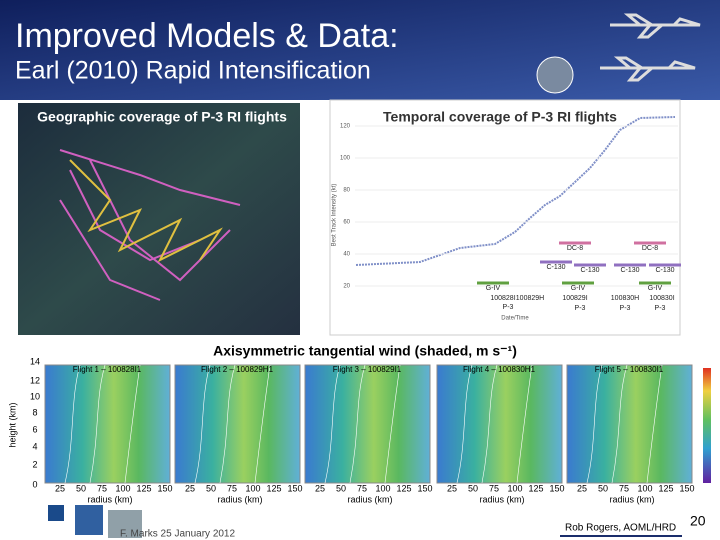  Describe the element at coordinates (620, 528) in the screenshot. I see `footer-right: Rob Rogers, AOML/HRD` at that location.